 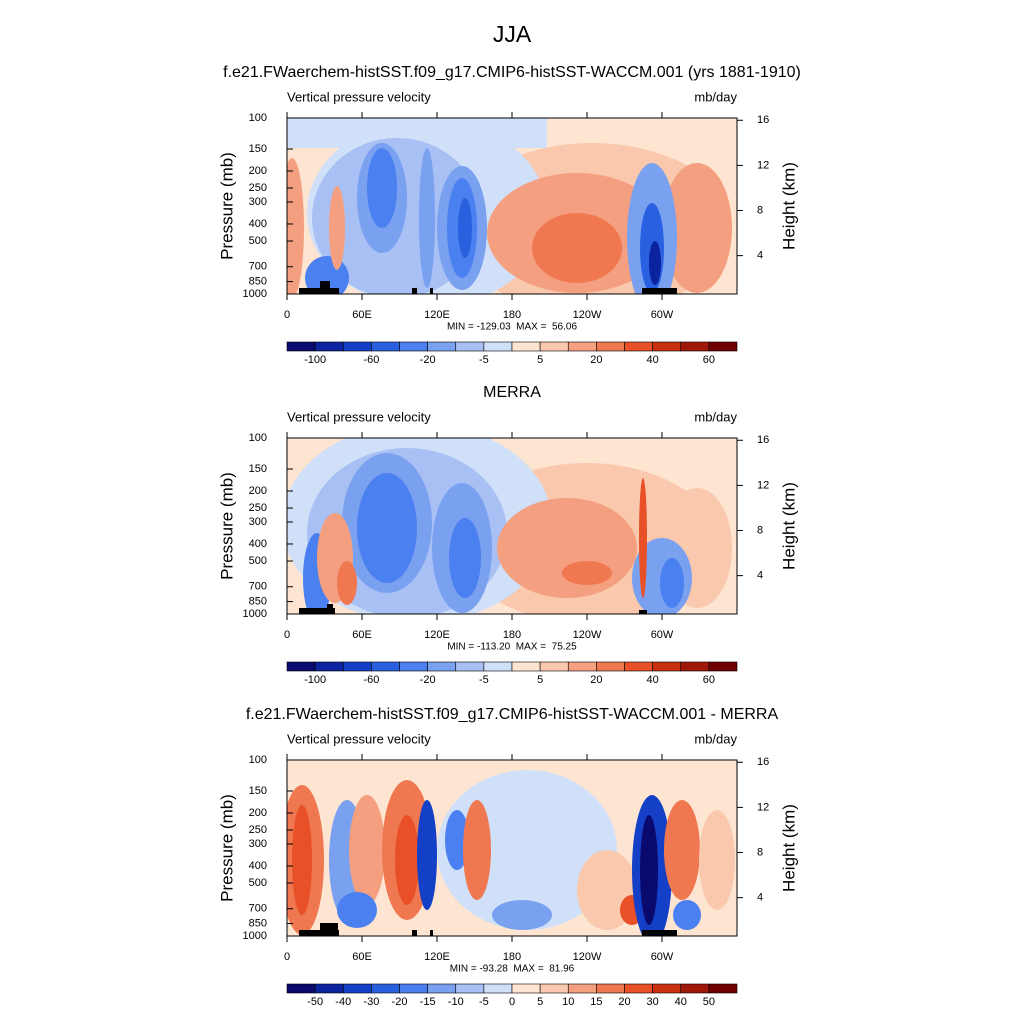 I want to click on contour-field, so click(x=512, y=206).